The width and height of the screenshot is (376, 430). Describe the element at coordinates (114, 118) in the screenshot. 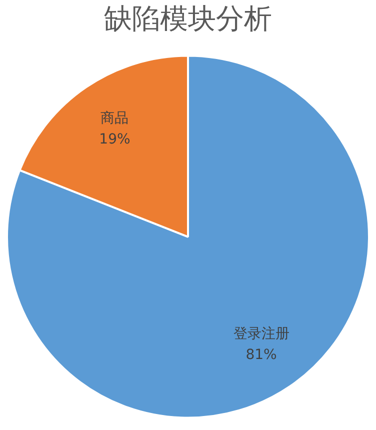

I see `slice-label: 商品` at that location.